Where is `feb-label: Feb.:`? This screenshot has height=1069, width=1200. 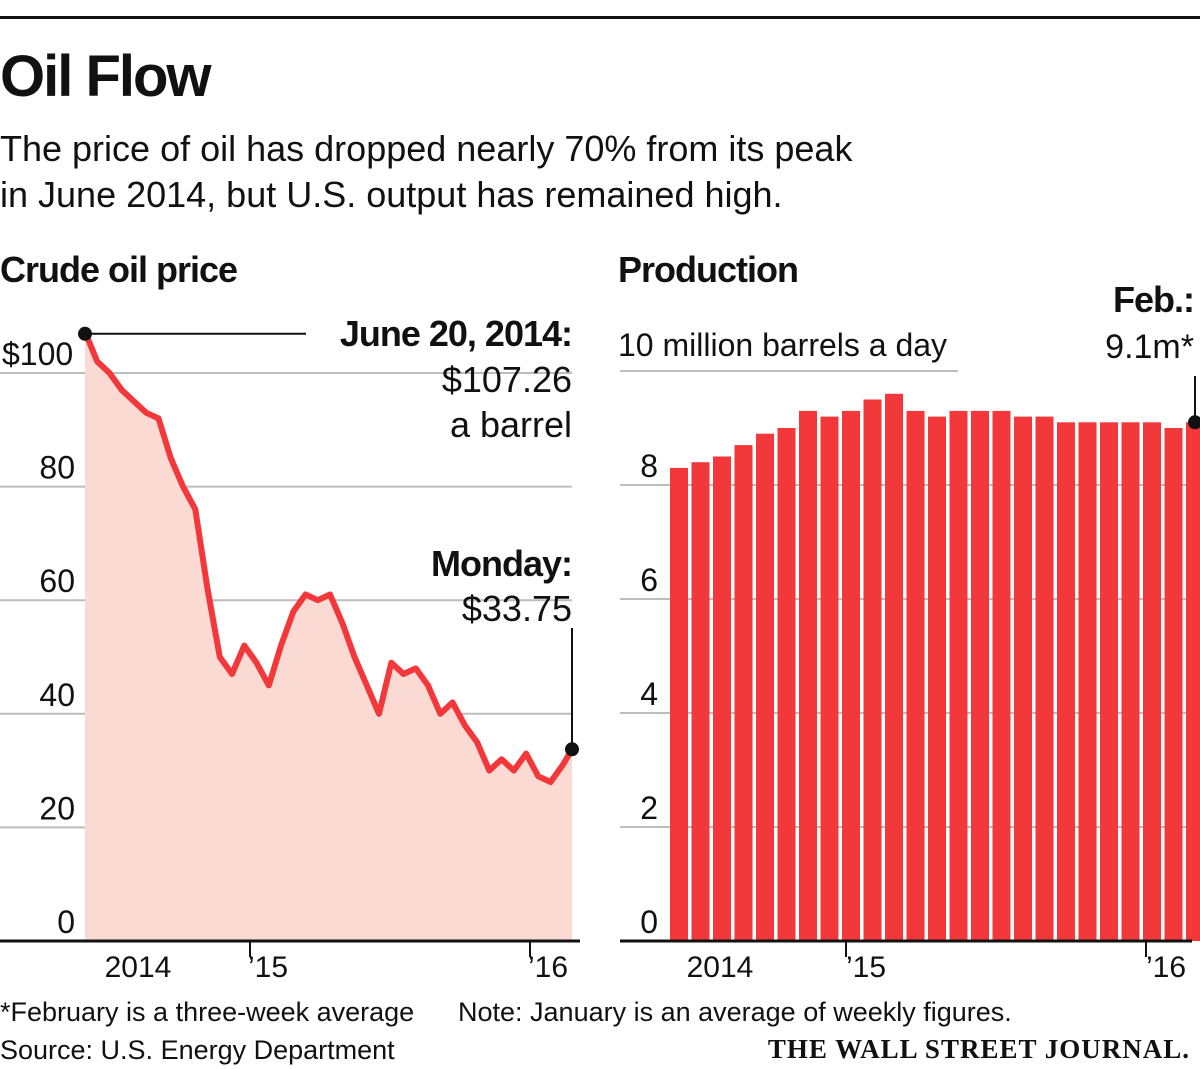
feb-label: Feb.: is located at coordinates (1153, 299).